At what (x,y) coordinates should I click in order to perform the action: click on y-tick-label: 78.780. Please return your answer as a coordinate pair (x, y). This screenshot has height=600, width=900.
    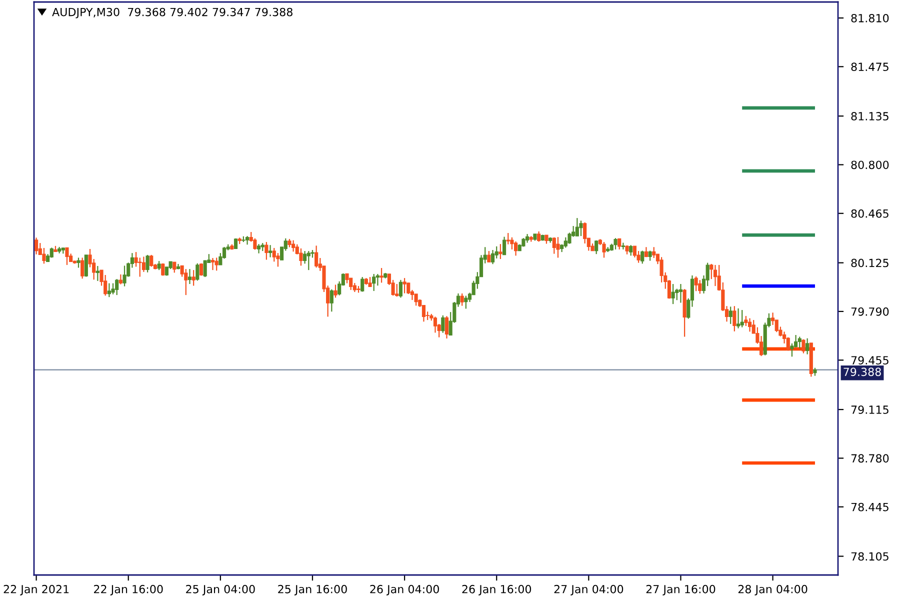
    Looking at the image, I should click on (870, 458).